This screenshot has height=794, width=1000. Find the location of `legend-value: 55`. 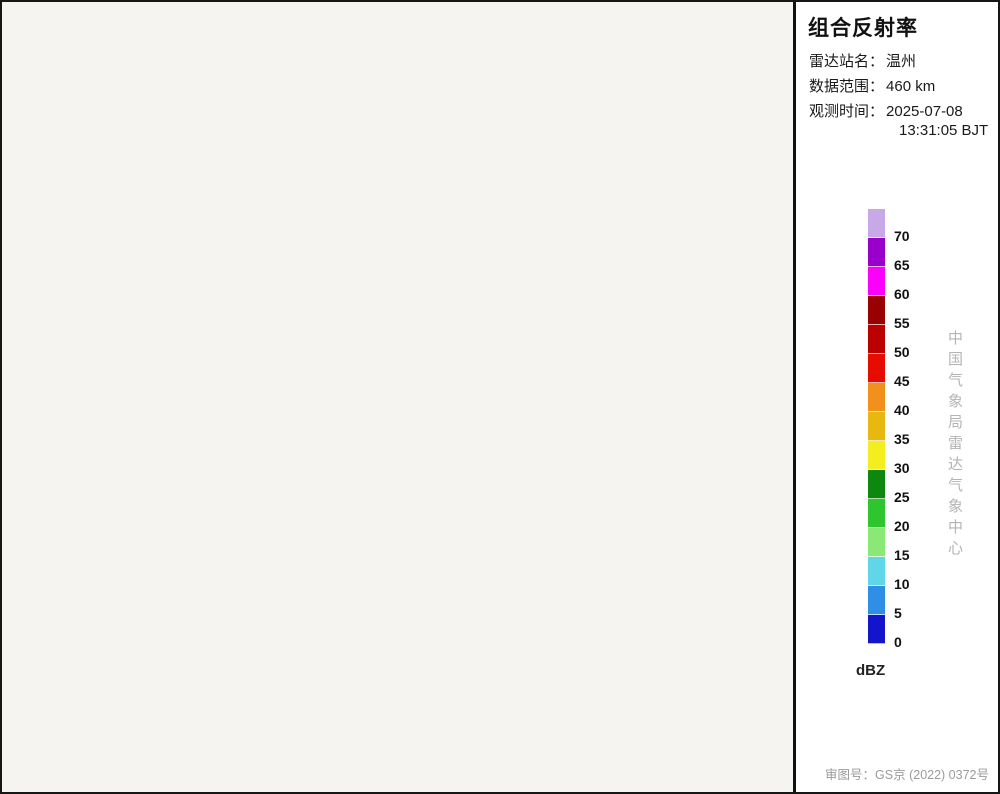

legend-value: 55 is located at coordinates (902, 323).